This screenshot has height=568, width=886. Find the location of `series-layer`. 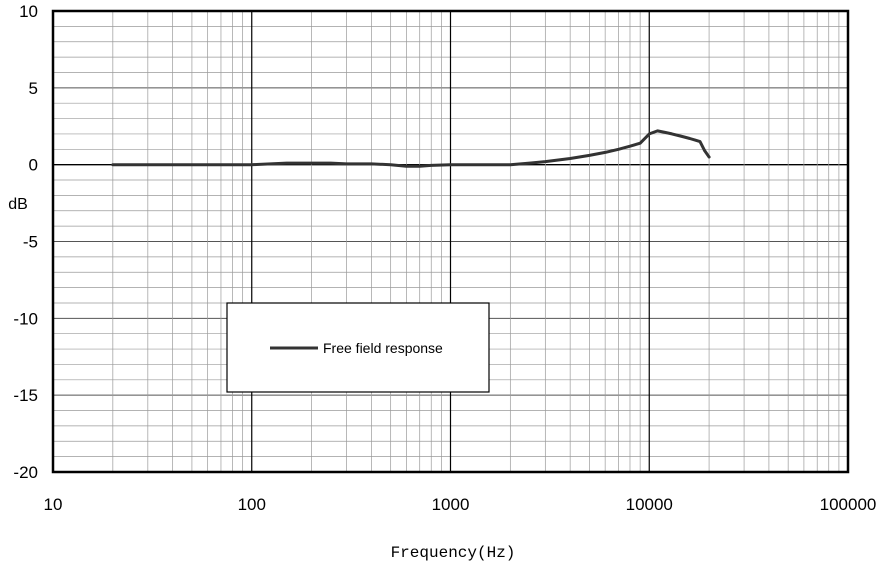

series-layer is located at coordinates (411, 148).